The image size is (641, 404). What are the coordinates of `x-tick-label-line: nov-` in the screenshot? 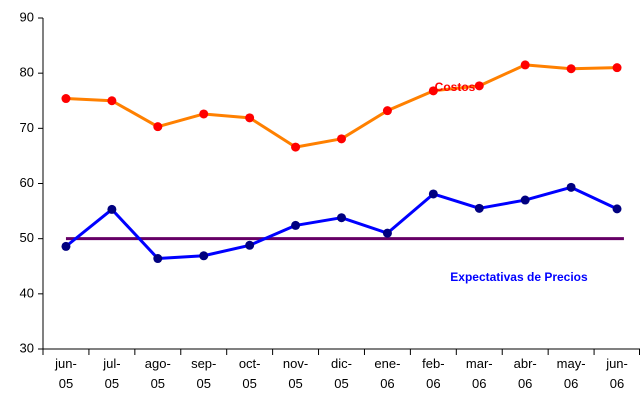 It's located at (295, 363).